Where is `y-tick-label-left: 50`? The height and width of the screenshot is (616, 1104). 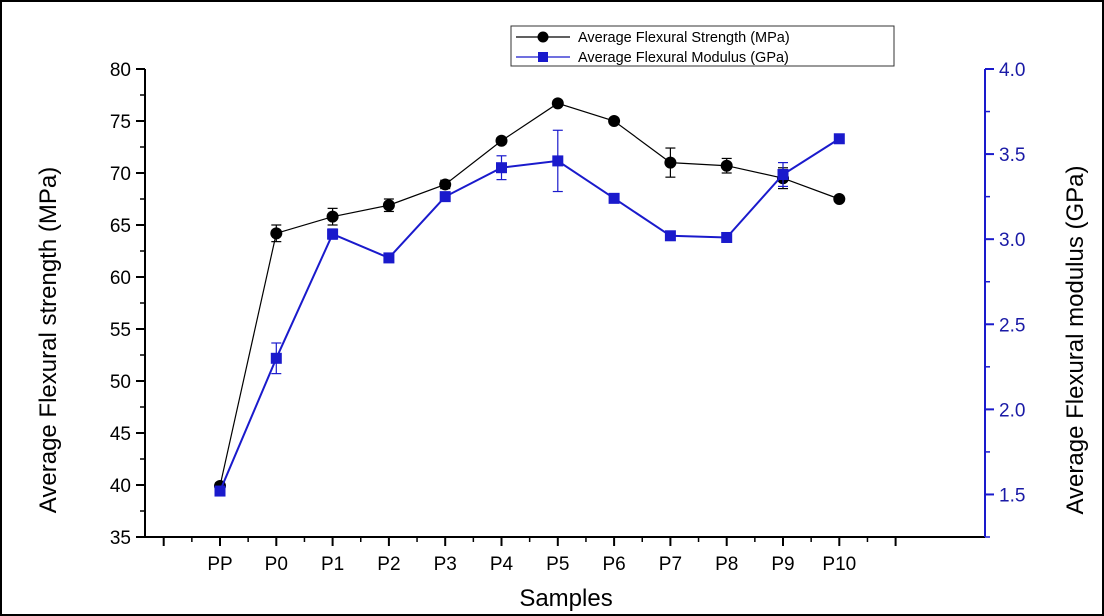 y-tick-label-left: 50 is located at coordinates (120, 382).